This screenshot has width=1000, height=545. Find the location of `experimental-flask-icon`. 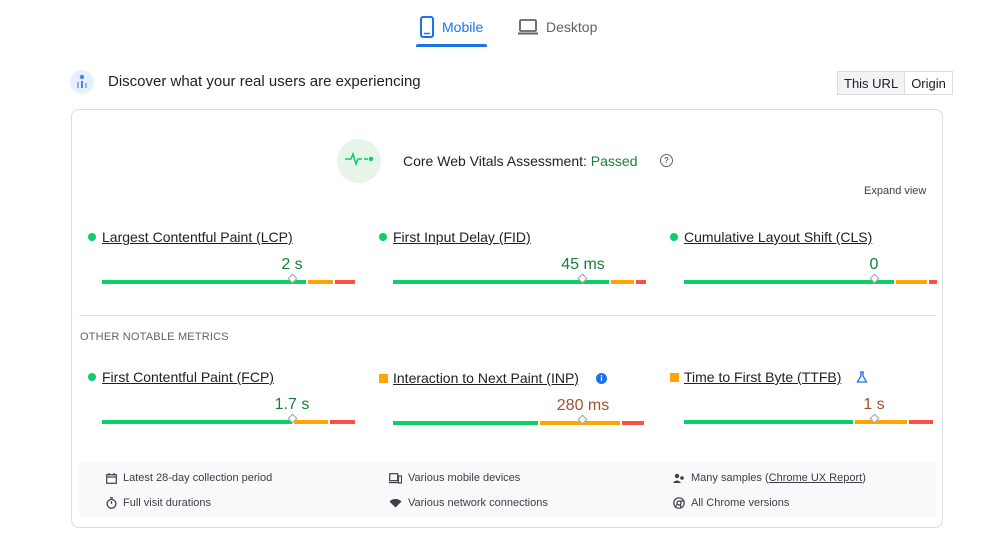

experimental-flask-icon is located at coordinates (862, 379).